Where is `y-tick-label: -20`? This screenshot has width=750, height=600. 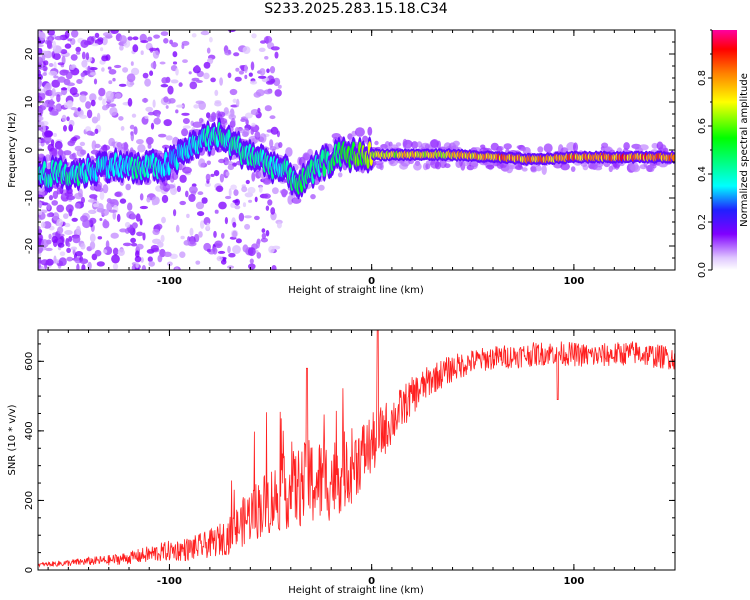
y-tick-label: -20 is located at coordinates (29, 246).